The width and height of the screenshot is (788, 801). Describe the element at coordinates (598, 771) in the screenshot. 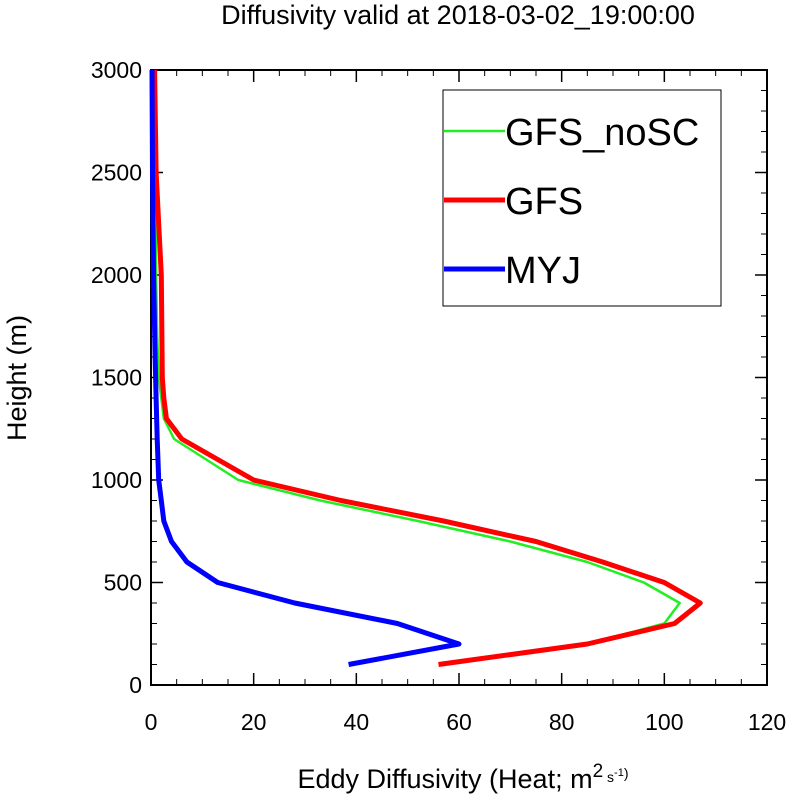

I see `x-axis-title-sup-2: 2` at that location.